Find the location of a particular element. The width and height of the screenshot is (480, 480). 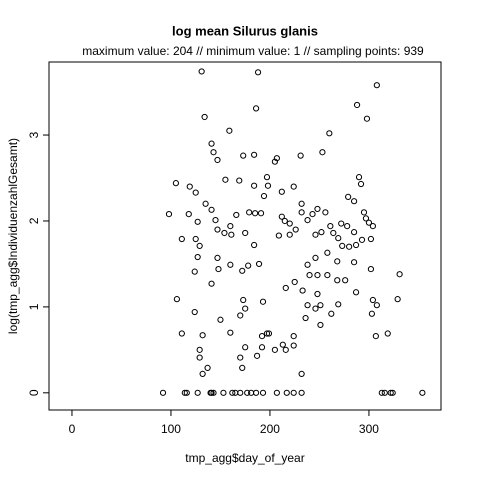

y-tick-label: 0 is located at coordinates (34, 392).